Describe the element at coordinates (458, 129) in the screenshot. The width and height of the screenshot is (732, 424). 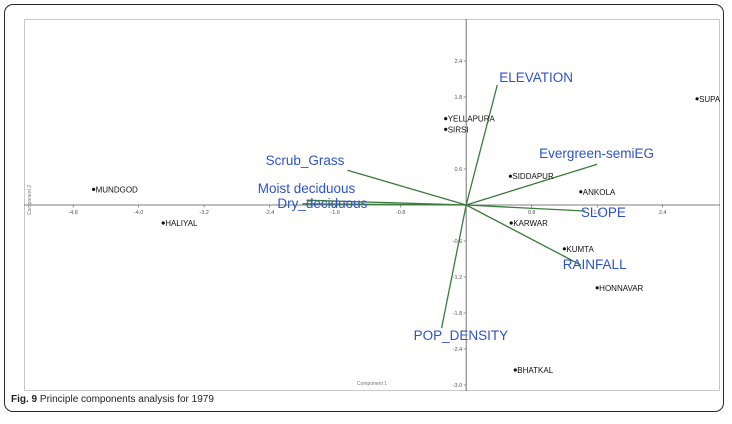
I see `observation-label: SIRSI` at that location.